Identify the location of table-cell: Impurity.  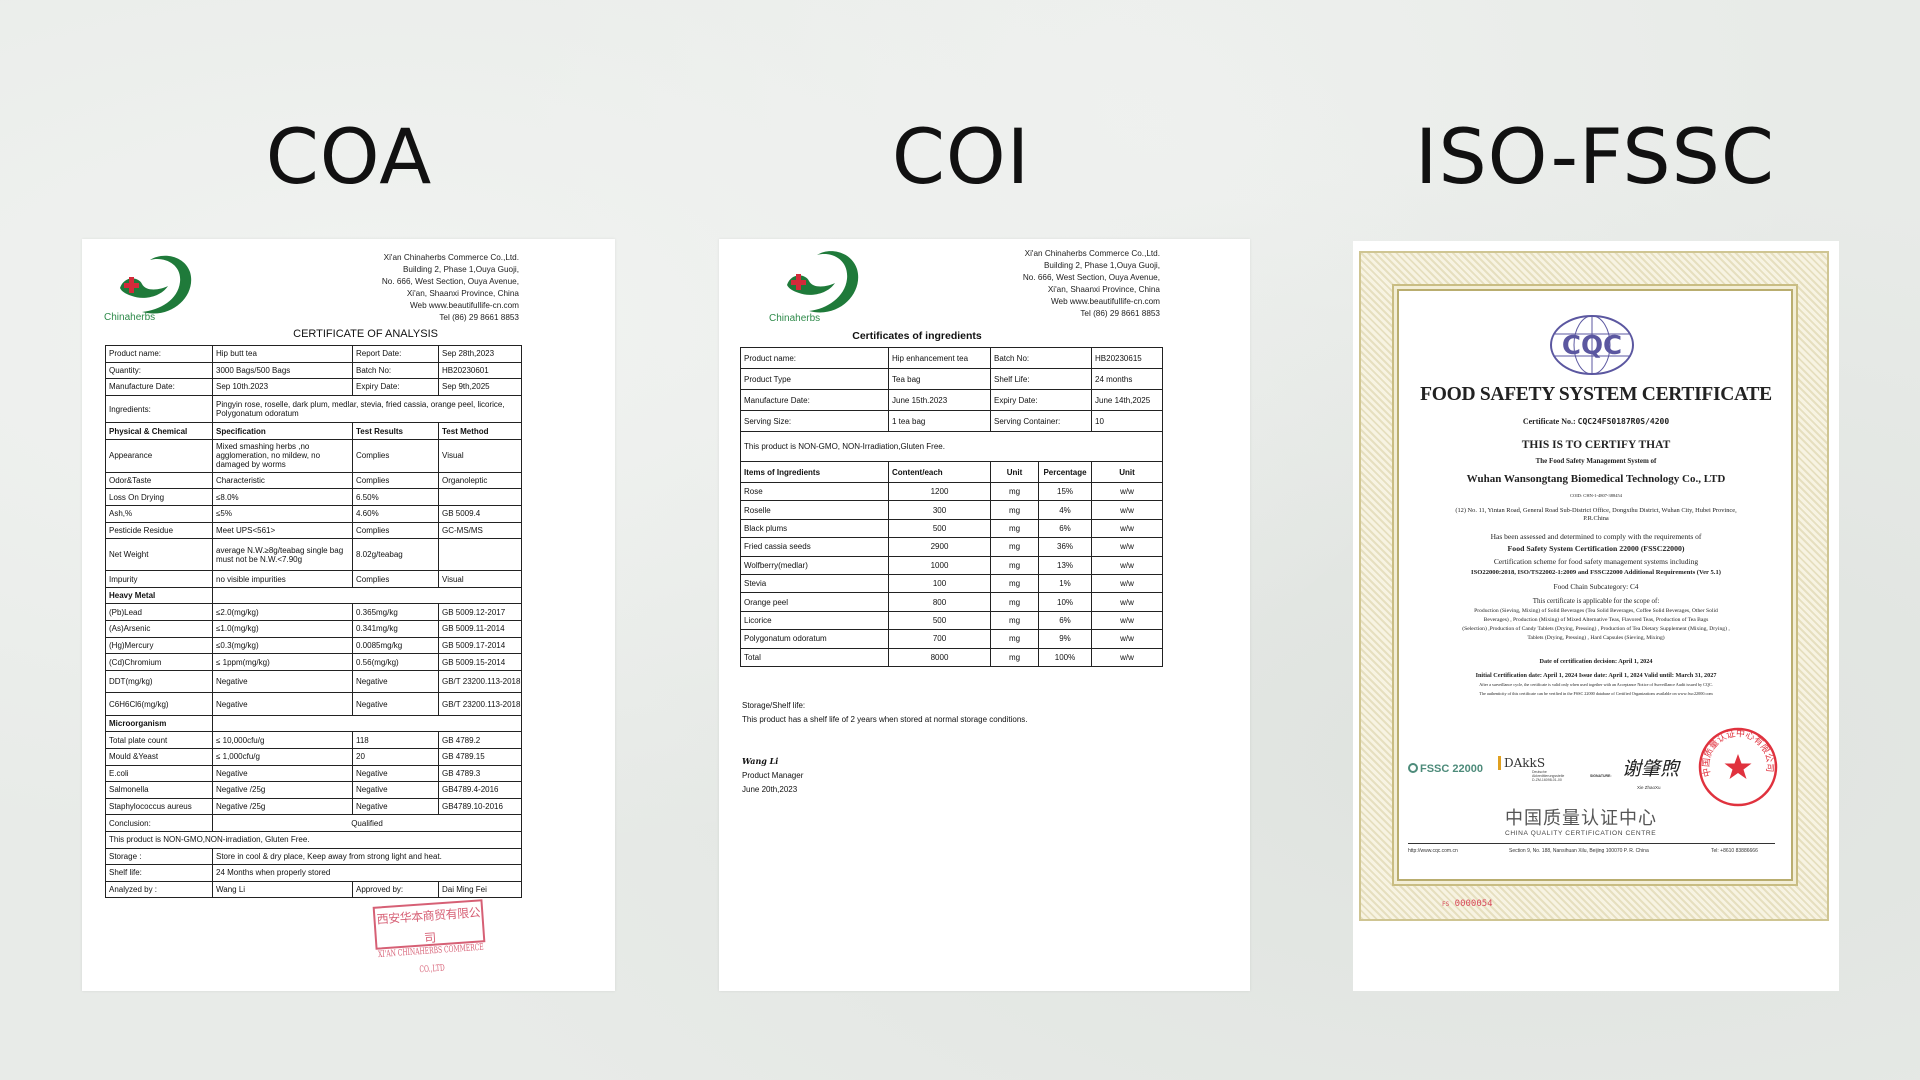
(159, 579).